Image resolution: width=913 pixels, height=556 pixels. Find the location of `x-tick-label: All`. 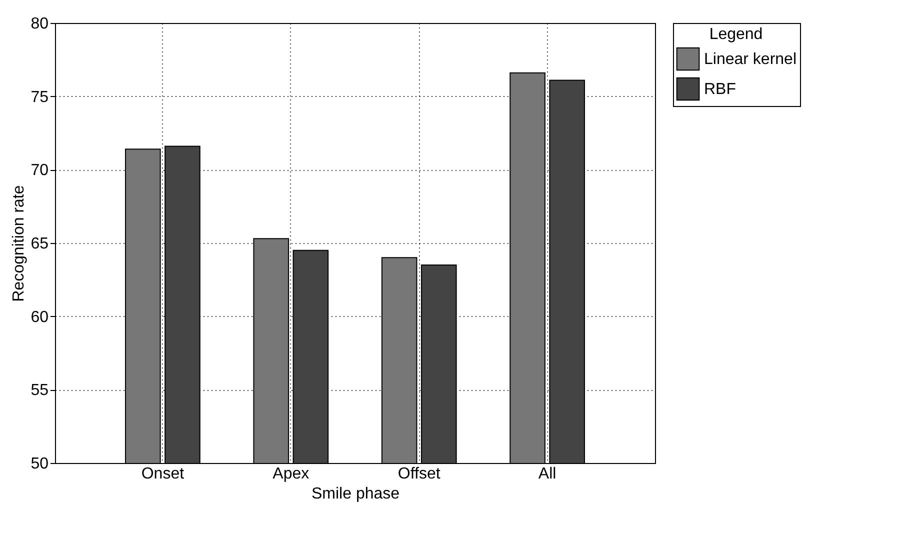

x-tick-label: All is located at coordinates (547, 474).